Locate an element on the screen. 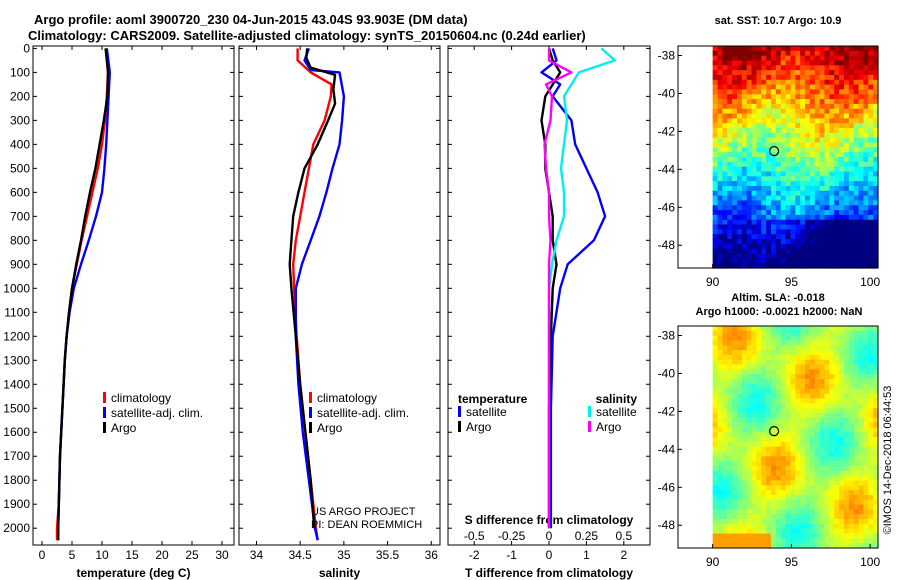 The image size is (900, 580). x-tick-label: -1 is located at coordinates (511, 555).